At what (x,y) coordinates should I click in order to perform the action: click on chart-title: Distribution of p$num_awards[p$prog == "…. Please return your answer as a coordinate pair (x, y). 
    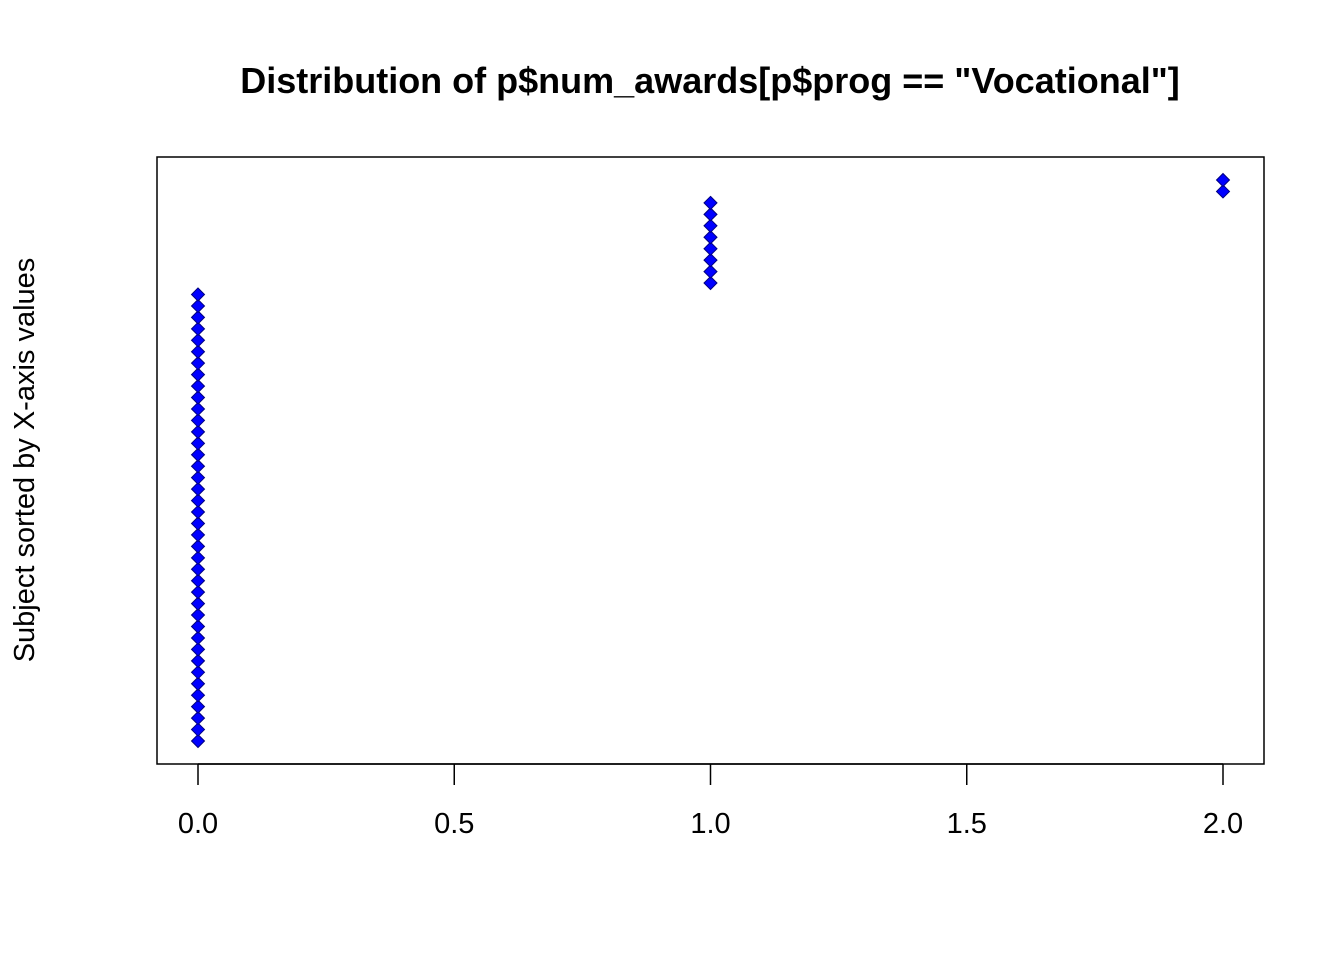
    Looking at the image, I should click on (710, 80).